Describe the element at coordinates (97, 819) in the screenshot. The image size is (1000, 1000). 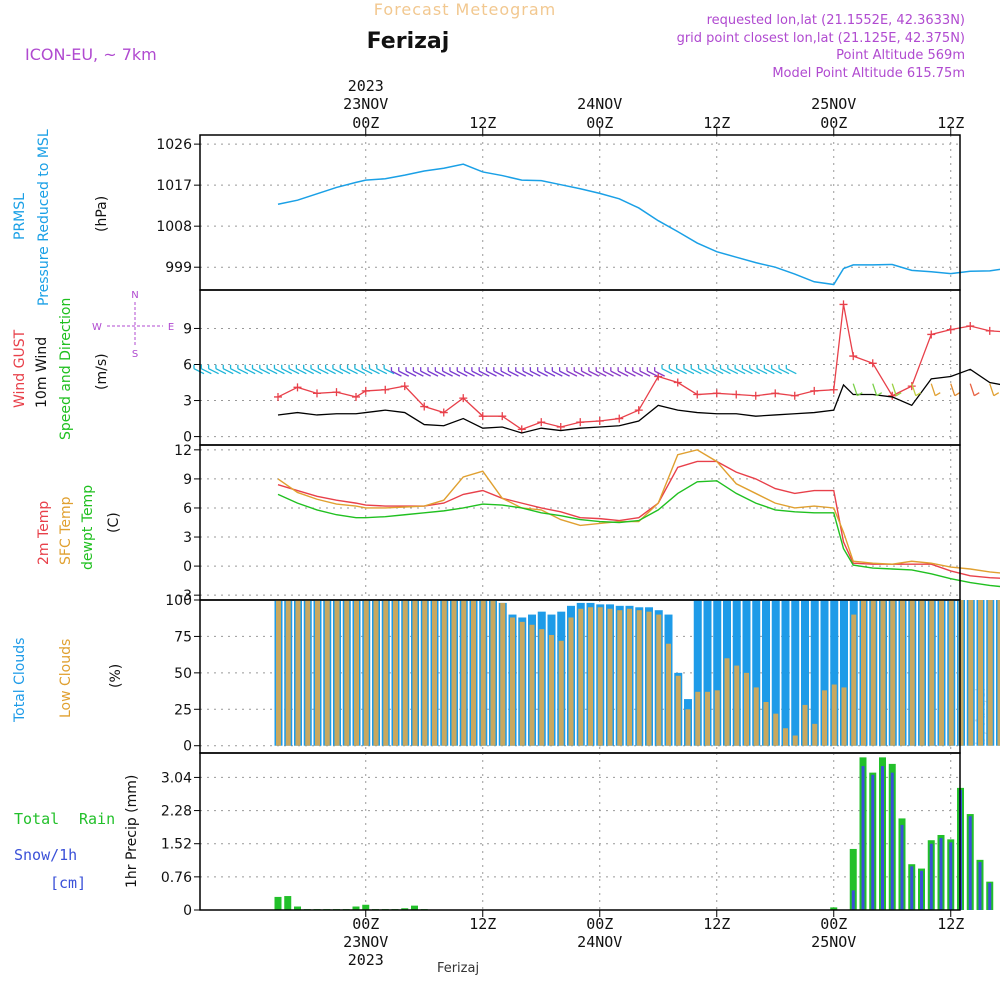
I see `precip-rain-label: Rain` at that location.